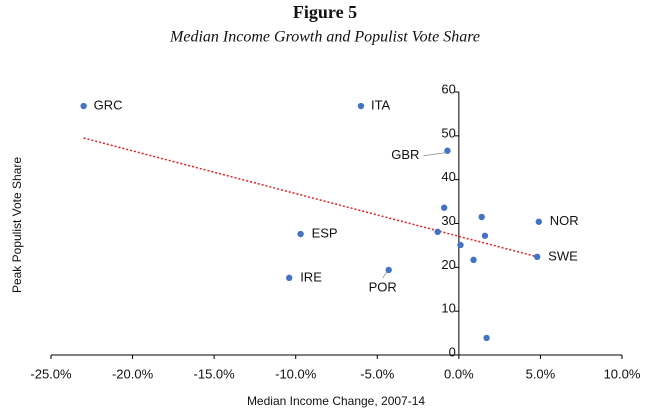 This screenshot has width=650, height=412. Describe the element at coordinates (51, 373) in the screenshot. I see `x-tick-label: -25.0%` at that location.